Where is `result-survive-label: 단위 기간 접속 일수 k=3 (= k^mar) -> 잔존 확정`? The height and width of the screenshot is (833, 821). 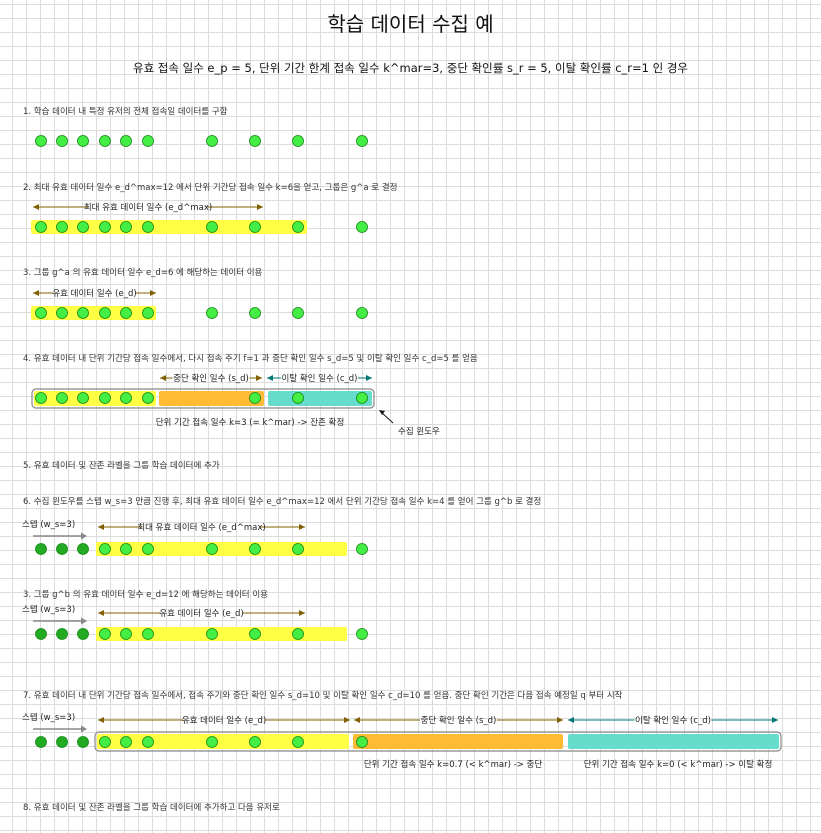 result-survive-label: 단위 기간 접속 일수 k=3 (= k^mar) -> 잔존 확정 is located at coordinates (250, 422).